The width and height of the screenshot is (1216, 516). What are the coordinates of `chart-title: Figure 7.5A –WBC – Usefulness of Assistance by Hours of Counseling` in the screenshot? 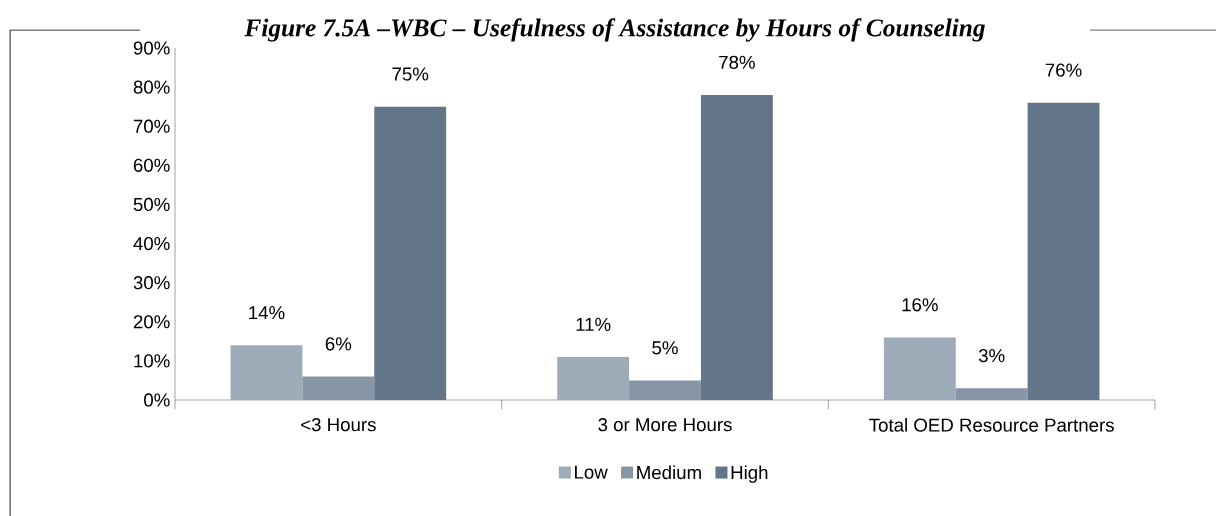 It's located at (614, 30).